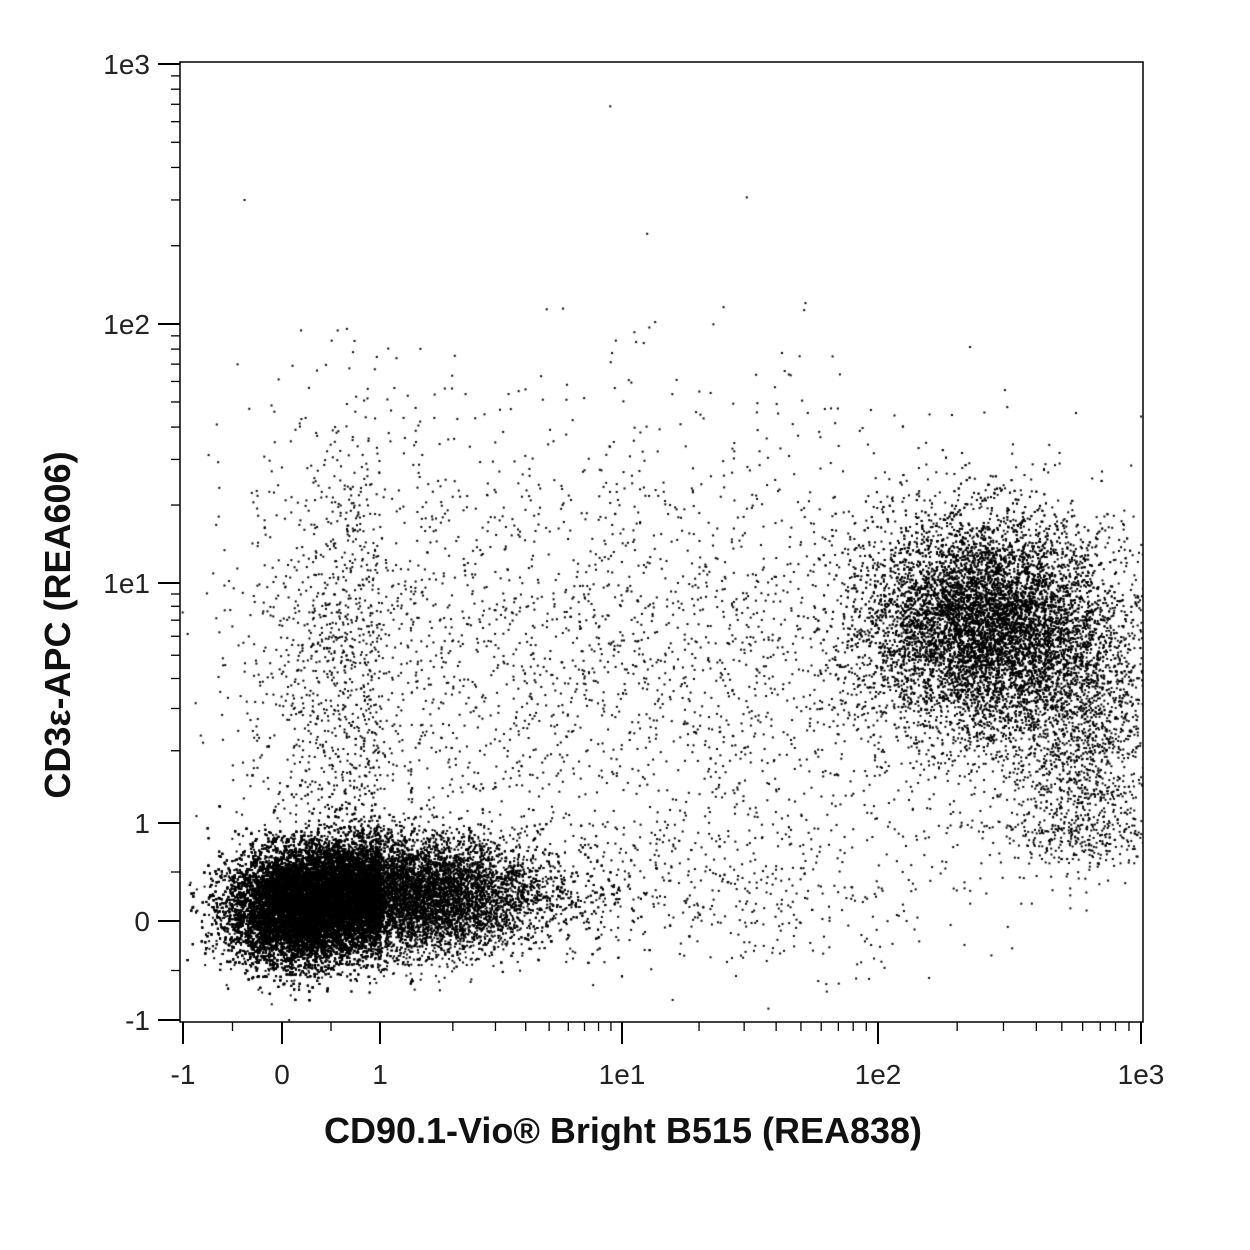 Image resolution: width=1250 pixels, height=1250 pixels. Describe the element at coordinates (623, 1130) in the screenshot. I see `x-axis-title: CD90.1-Vio® Bright B515 (REA838)` at that location.